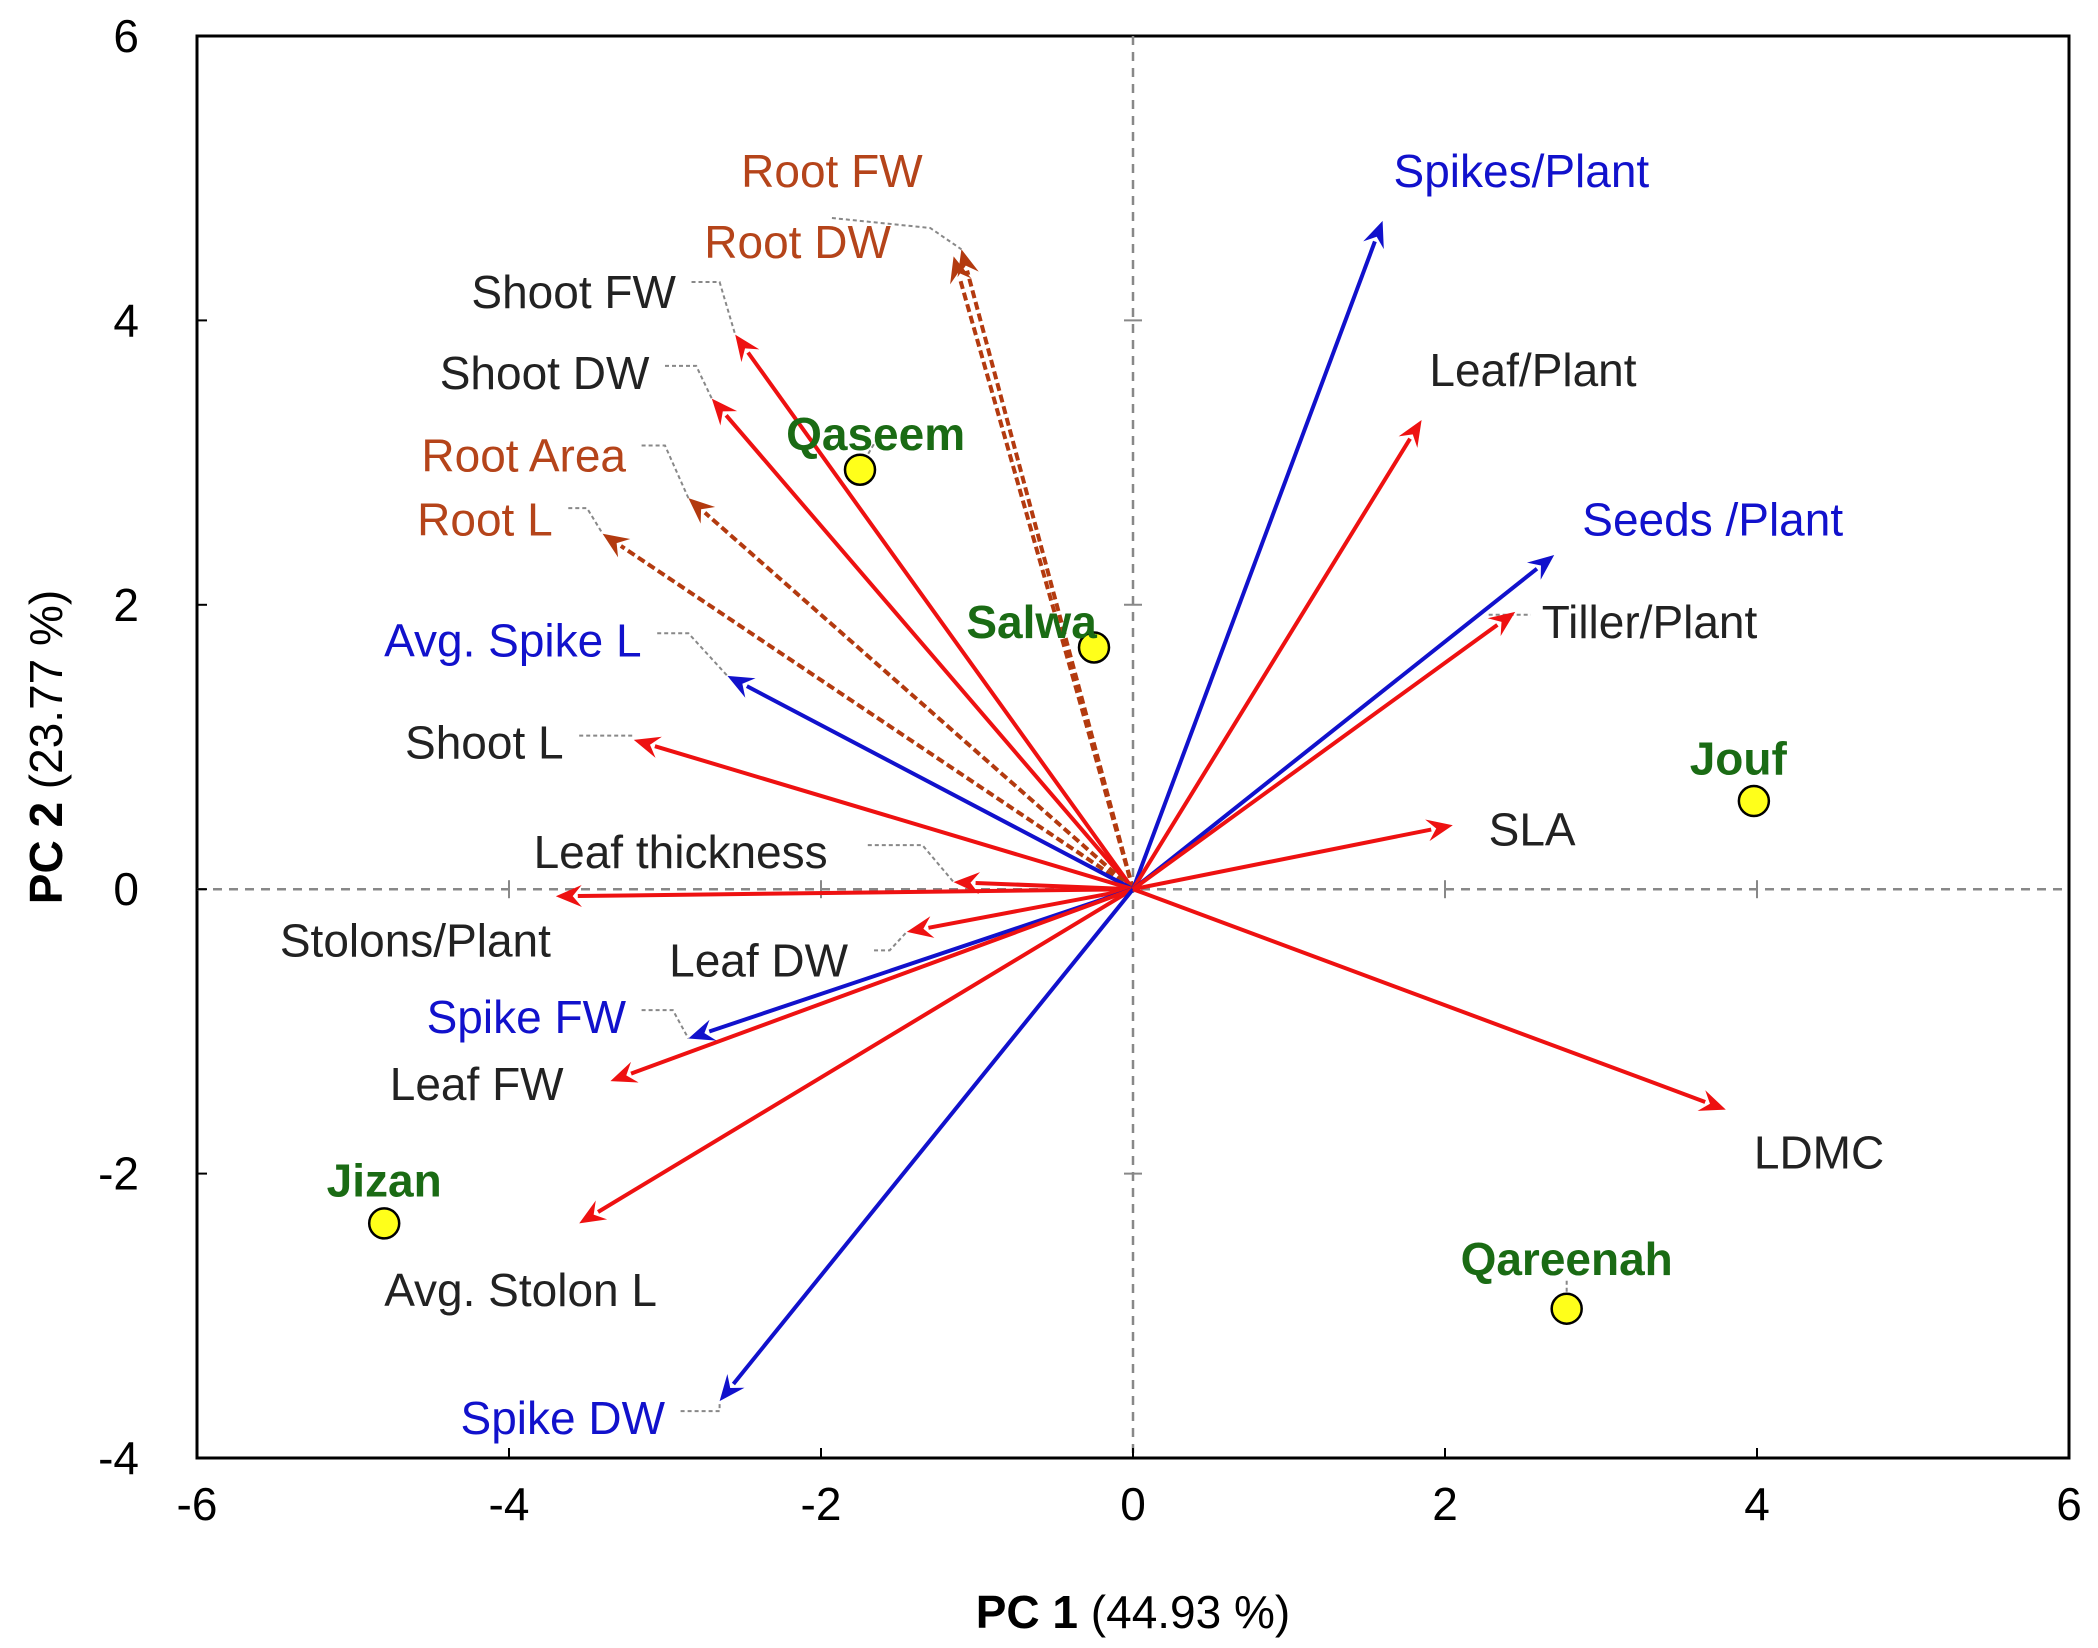 Image resolution: width=2098 pixels, height=1648 pixels. What do you see at coordinates (46, 853) in the screenshot?
I see `y-axis-title-bold: PC 2` at bounding box center [46, 853].